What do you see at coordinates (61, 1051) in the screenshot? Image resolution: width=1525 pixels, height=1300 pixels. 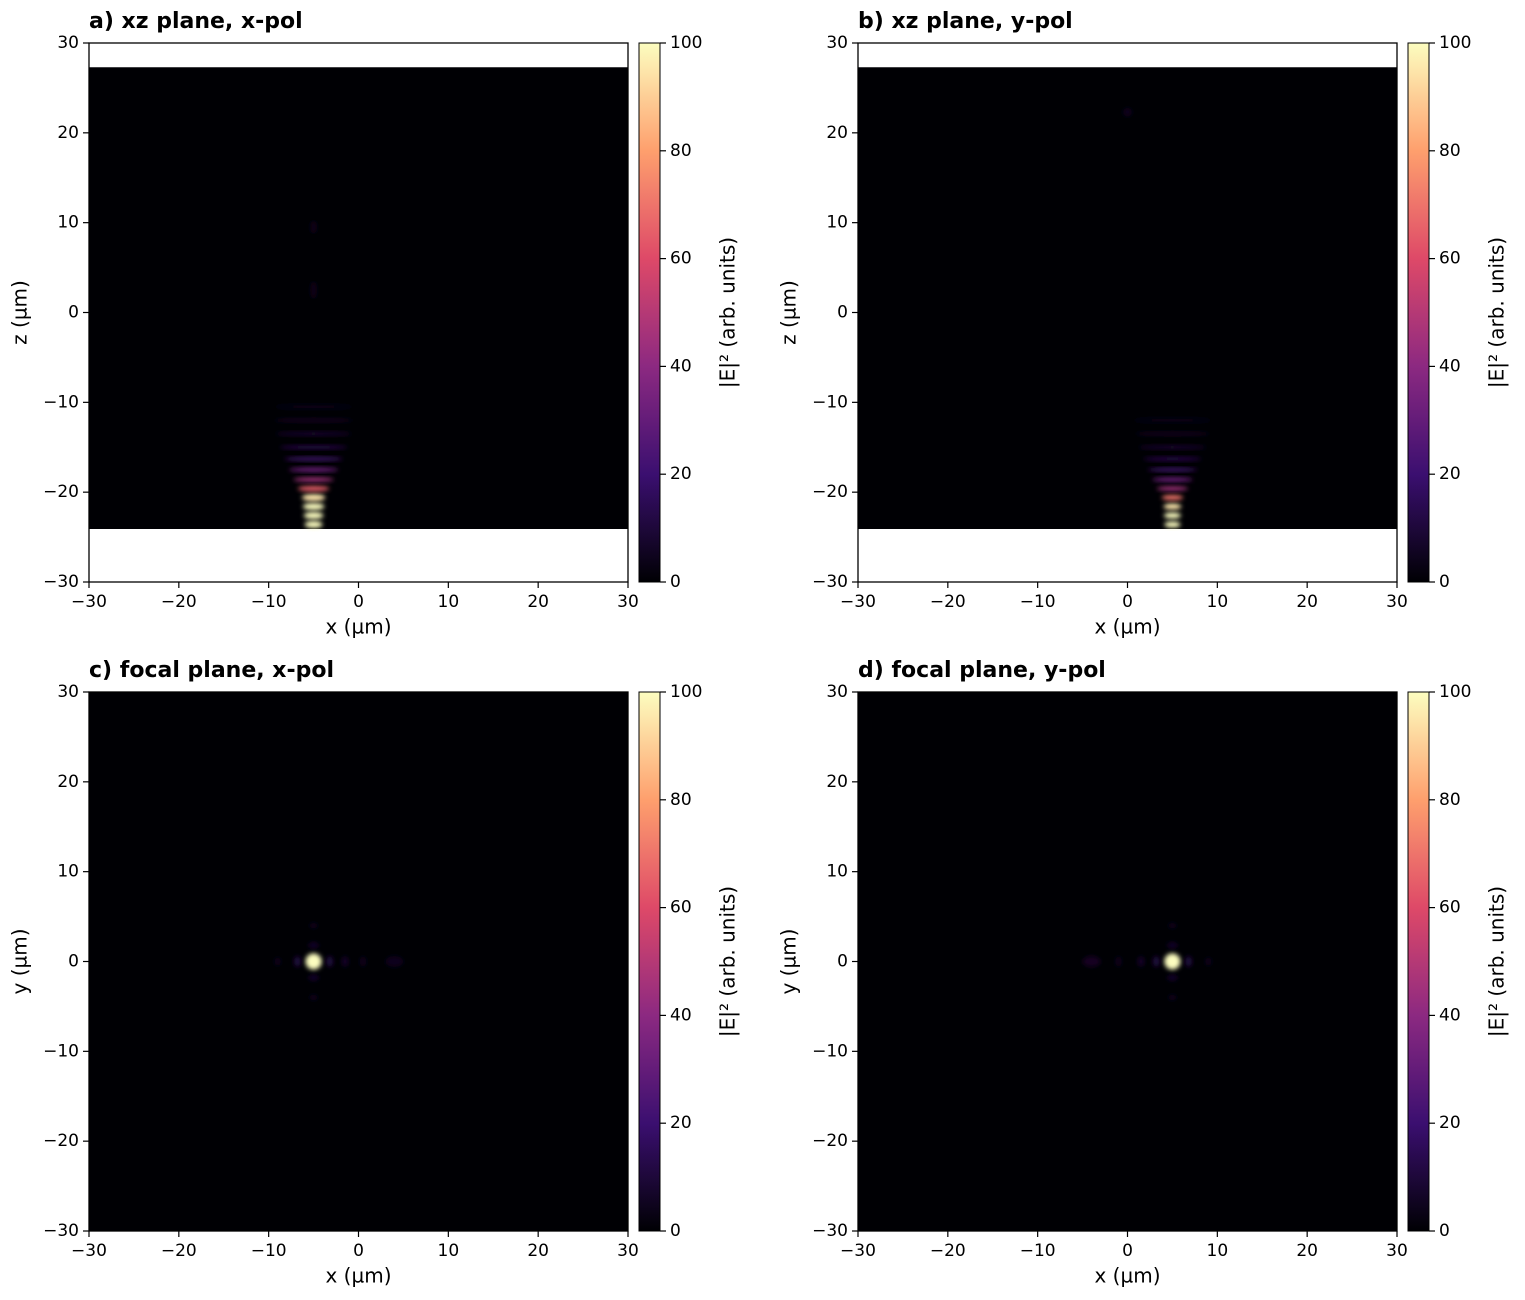 I see `y-tick-label: −10` at bounding box center [61, 1051].